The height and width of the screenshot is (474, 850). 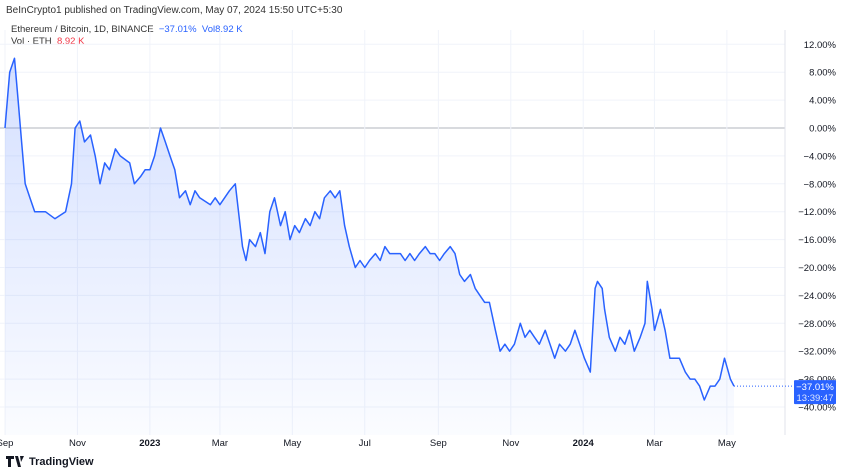 What do you see at coordinates (817, 352) in the screenshot?
I see `y-tick-label: −32.00%` at bounding box center [817, 352].